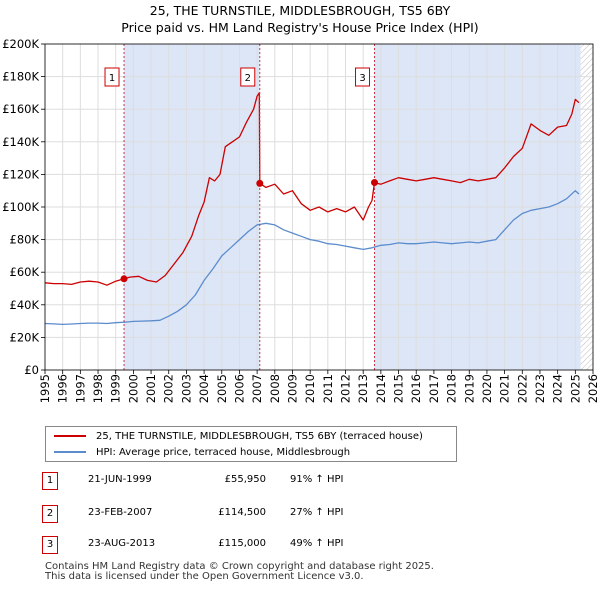  Describe the element at coordinates (45, 388) in the screenshot. I see `x-tick-label: 1995` at that location.